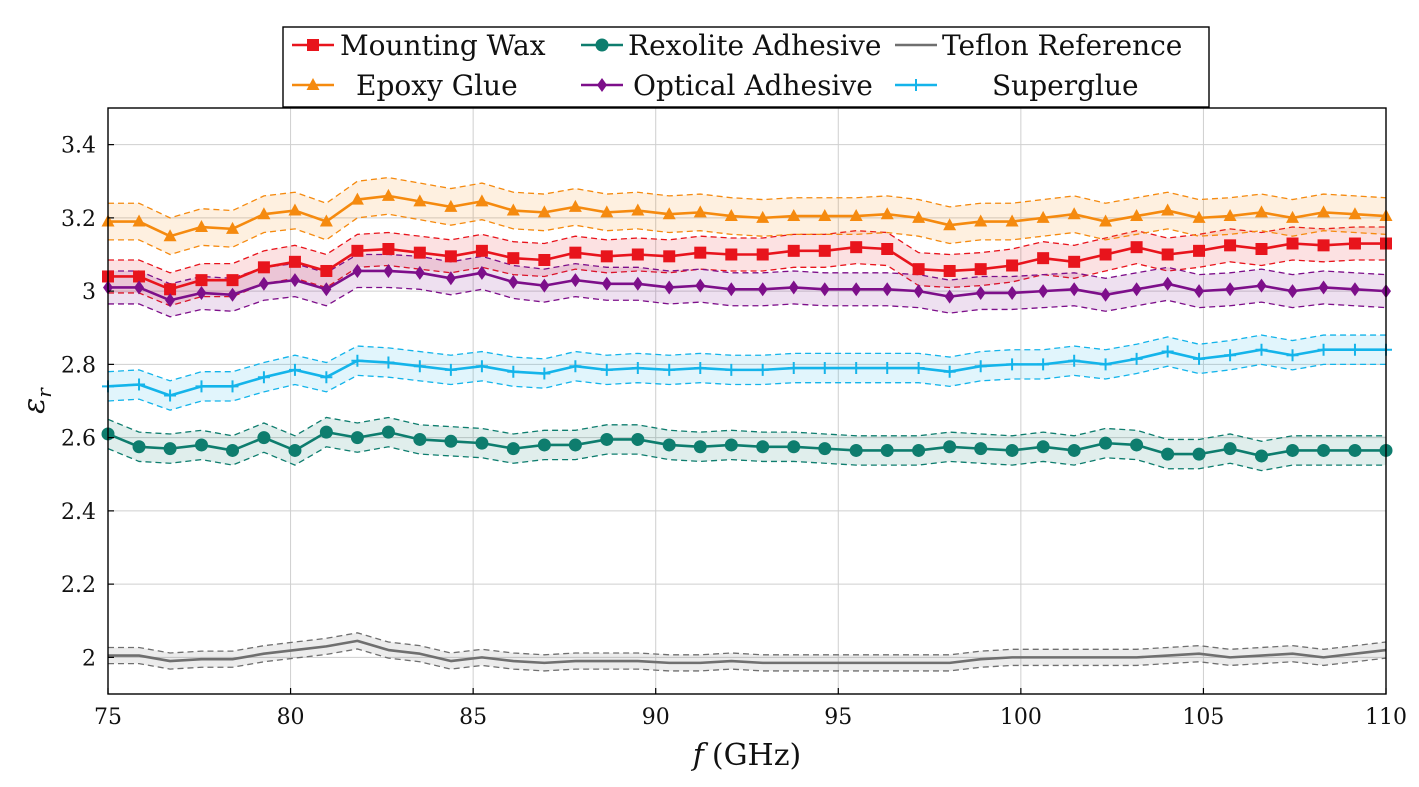 This screenshot has height=787, width=1419. What do you see at coordinates (700, 755) in the screenshot?
I see `x-axis-var: f` at bounding box center [700, 755].